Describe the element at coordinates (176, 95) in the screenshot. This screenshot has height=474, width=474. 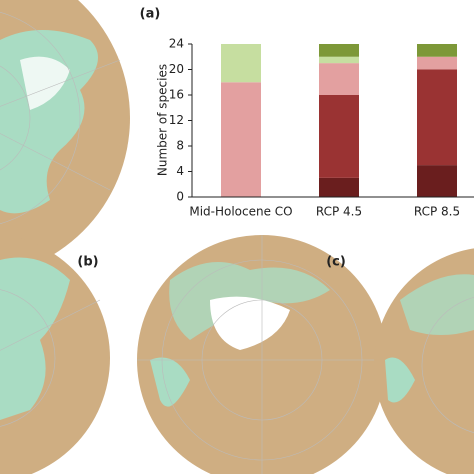
I see `y-tick-label: 16` at that location.